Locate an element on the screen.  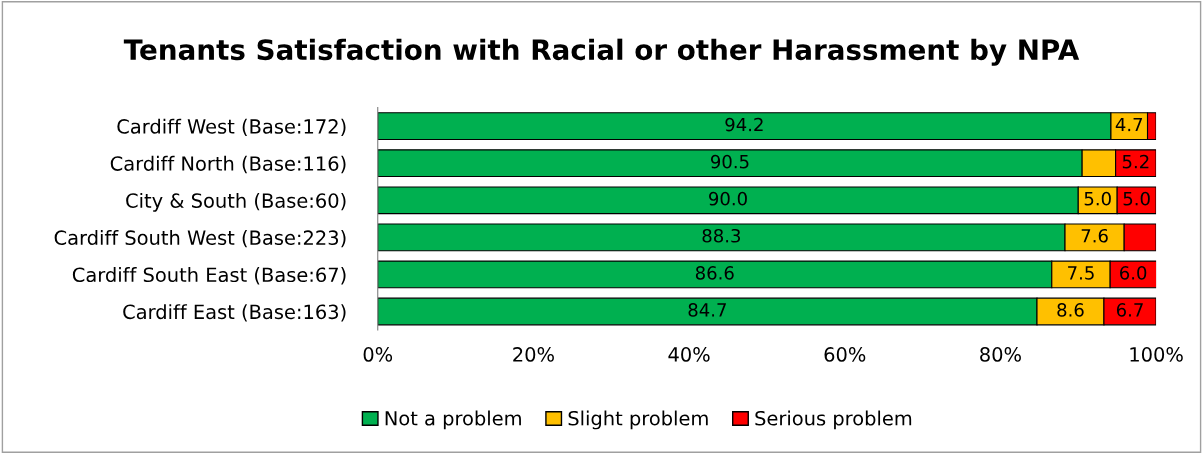
data-label: 4.7 is located at coordinates (1129, 124).